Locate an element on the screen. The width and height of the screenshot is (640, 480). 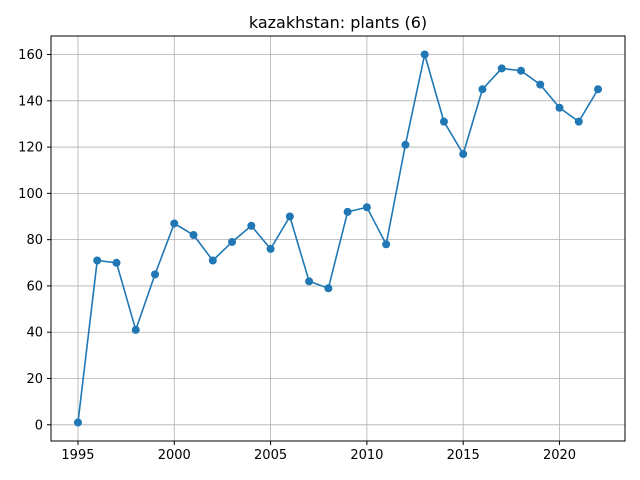
y-tick-label: 140 is located at coordinates (30, 101).